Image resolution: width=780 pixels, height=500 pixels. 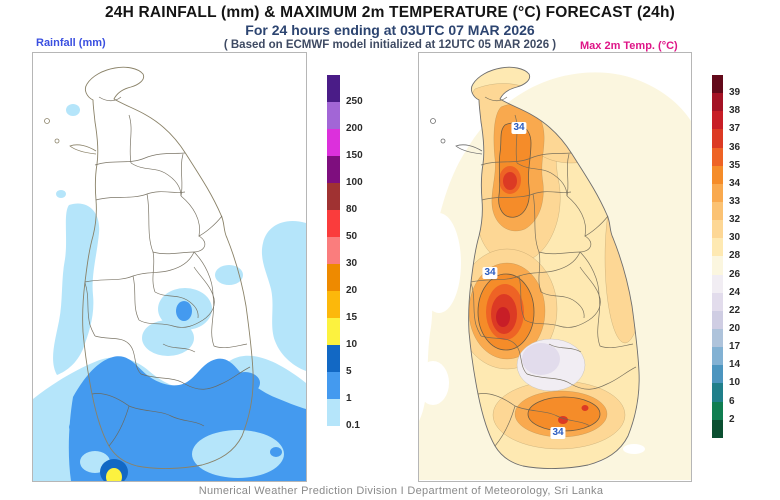 I want to click on legend-label: 6, so click(x=732, y=401).